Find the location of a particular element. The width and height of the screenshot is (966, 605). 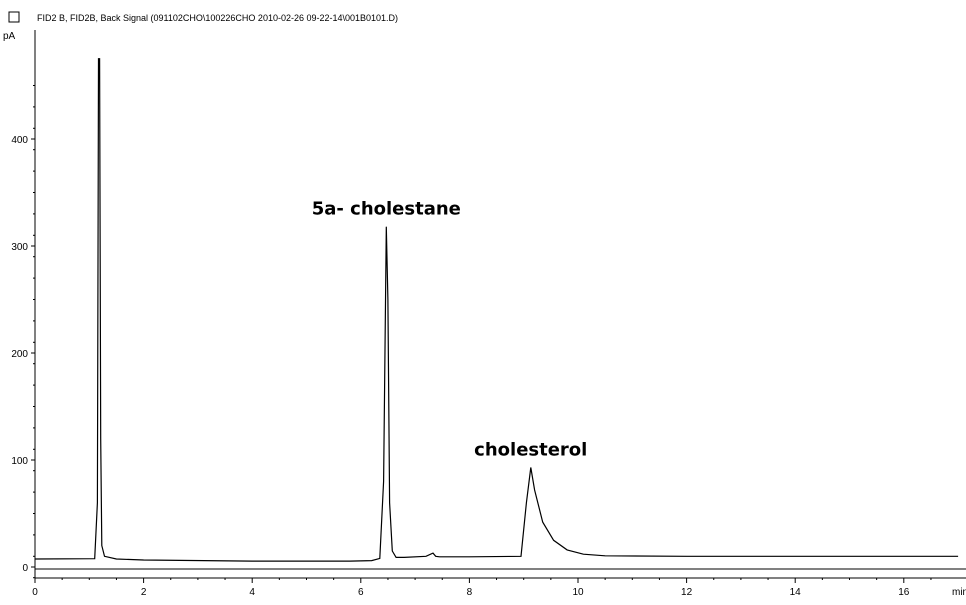

y-axis-label: pA is located at coordinates (9, 36).